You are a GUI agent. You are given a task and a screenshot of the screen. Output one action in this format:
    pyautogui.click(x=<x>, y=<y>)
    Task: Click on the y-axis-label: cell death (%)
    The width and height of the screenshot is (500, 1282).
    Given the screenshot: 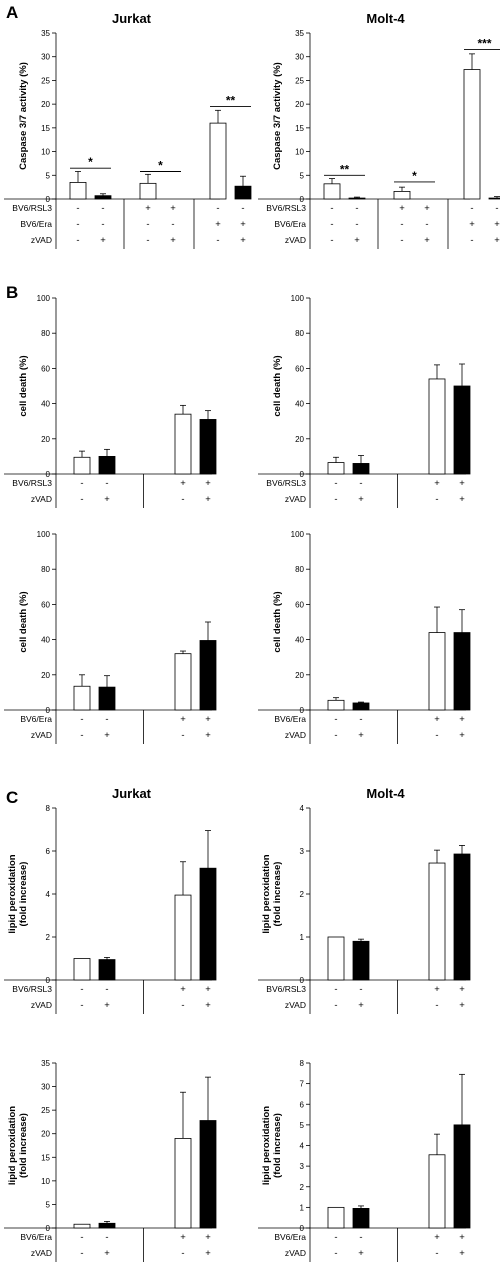 What is the action you would take?
    pyautogui.click(x=277, y=621)
    